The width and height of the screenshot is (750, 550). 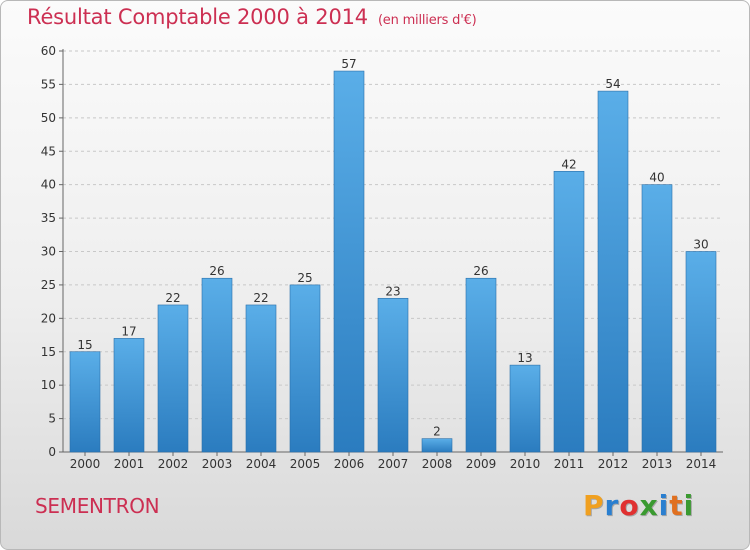 I want to click on x-tick-label: 2009, so click(x=481, y=464).